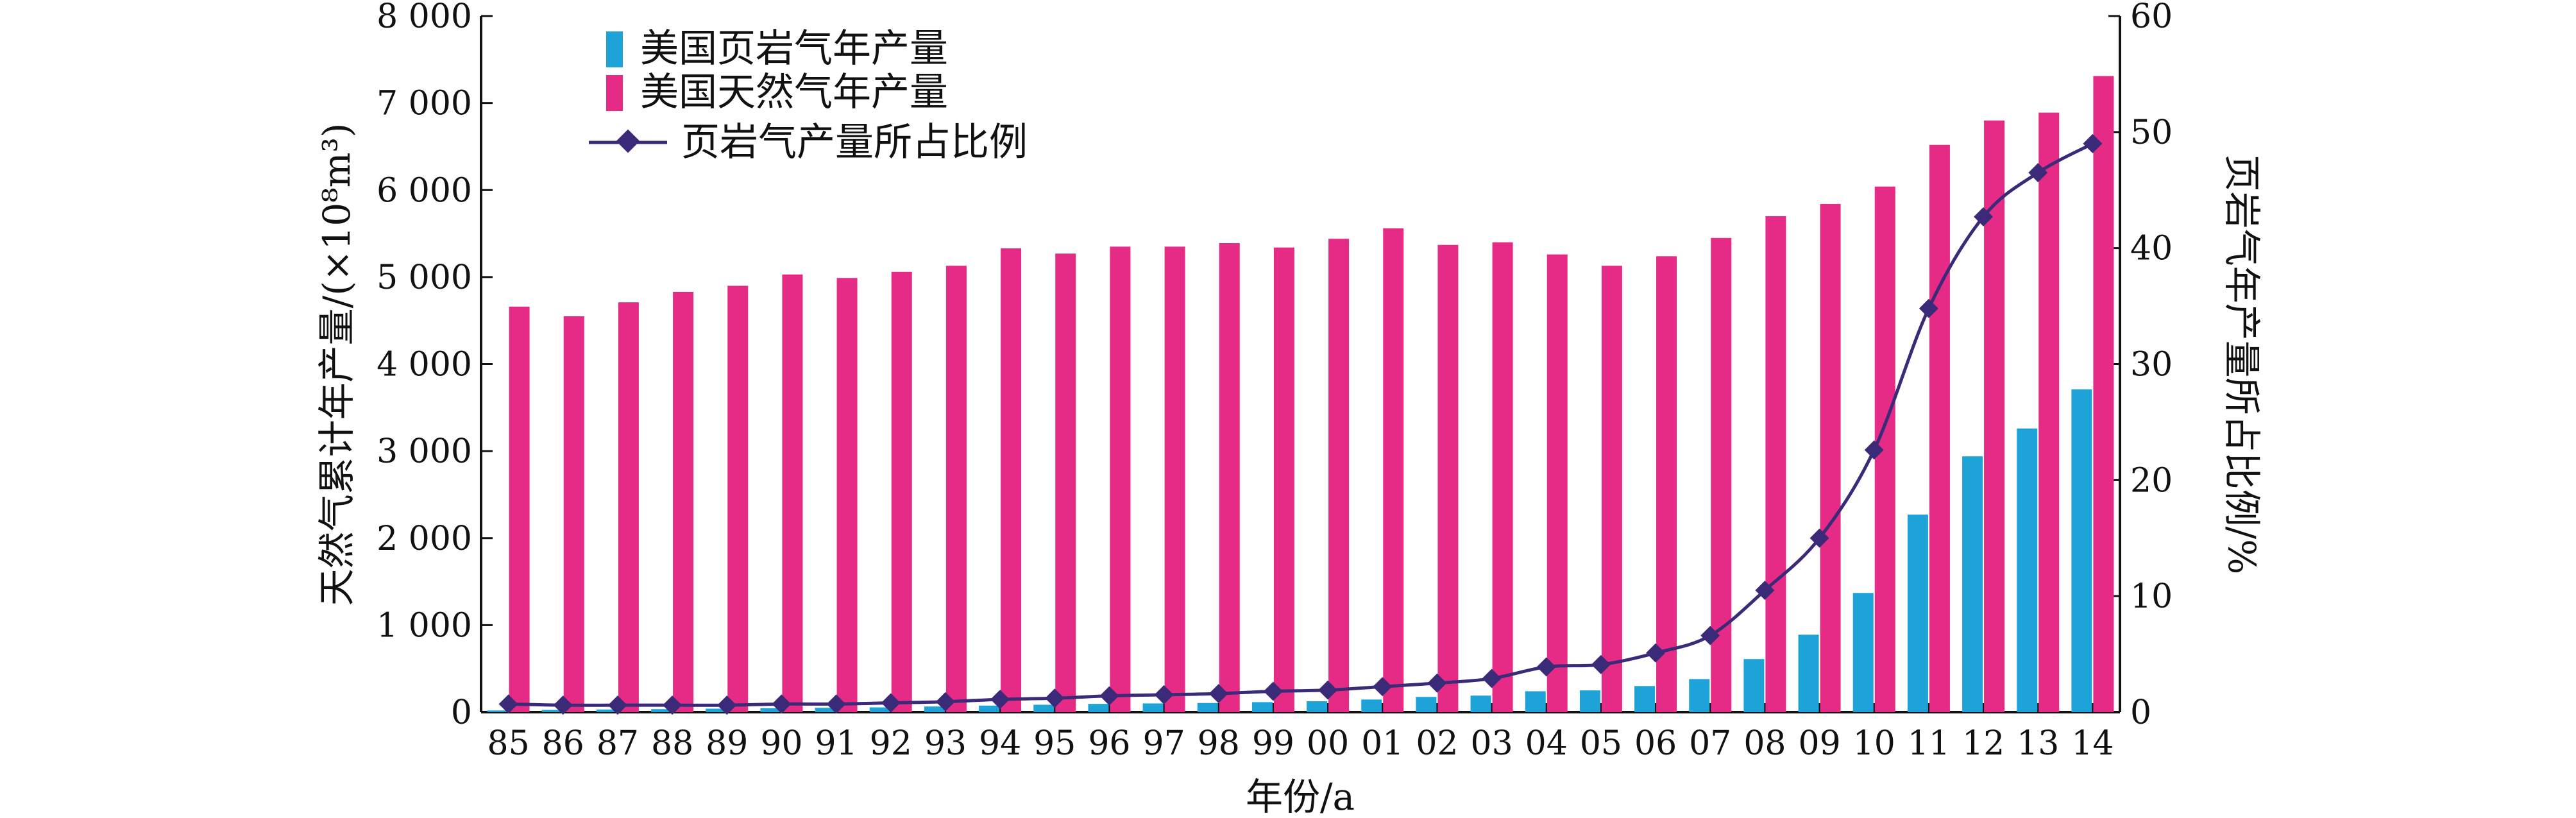 The image size is (2576, 818). What do you see at coordinates (836, 744) in the screenshot?
I see `x-tick-label: 91` at bounding box center [836, 744].